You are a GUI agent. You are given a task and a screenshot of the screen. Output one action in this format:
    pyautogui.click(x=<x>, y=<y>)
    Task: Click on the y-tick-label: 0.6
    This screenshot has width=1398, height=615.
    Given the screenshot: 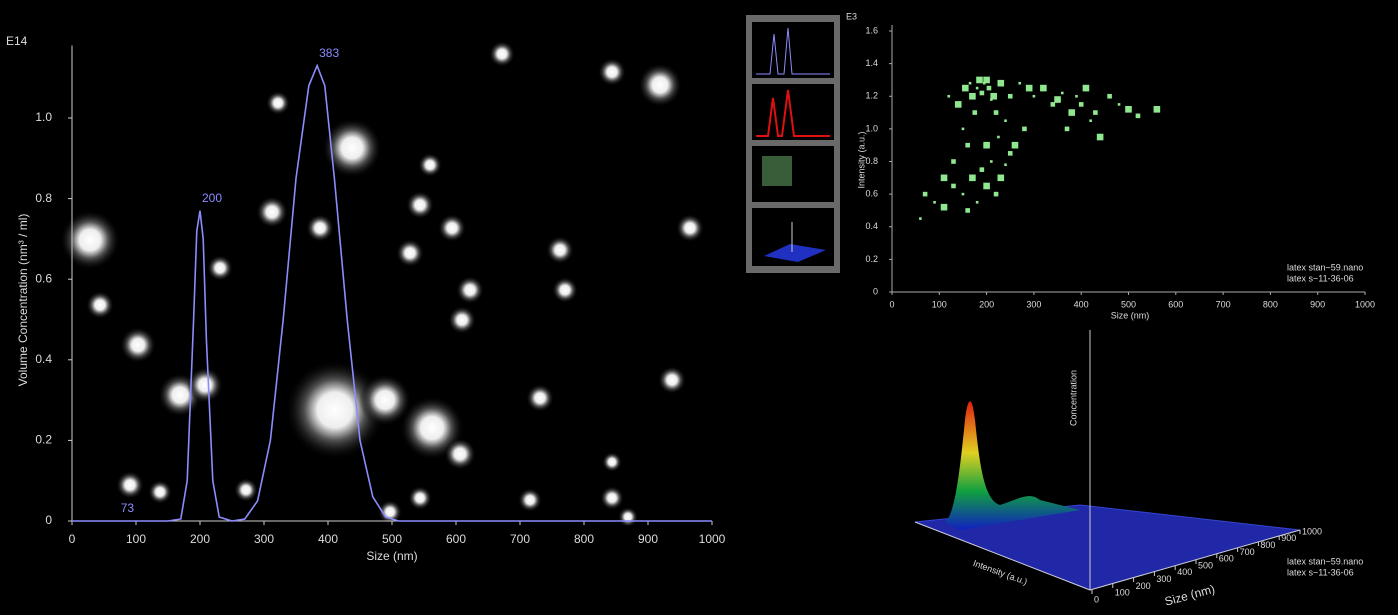 What is the action you would take?
    pyautogui.click(x=43, y=278)
    